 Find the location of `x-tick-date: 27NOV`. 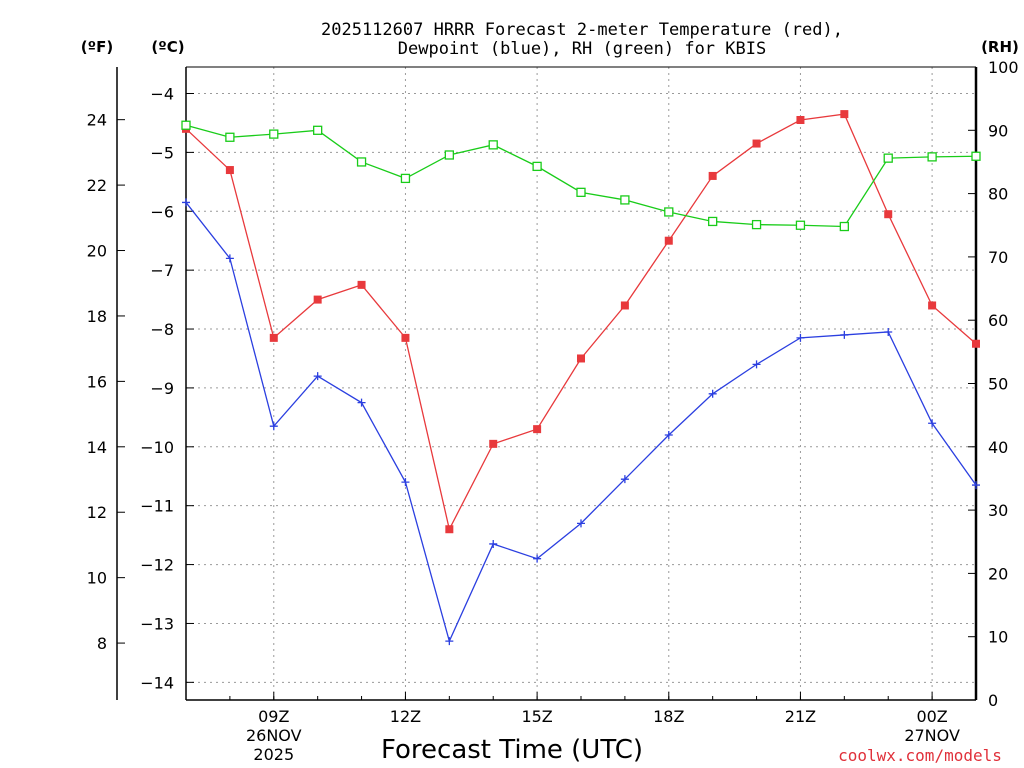

x-tick-date: 27NOV is located at coordinates (932, 735).